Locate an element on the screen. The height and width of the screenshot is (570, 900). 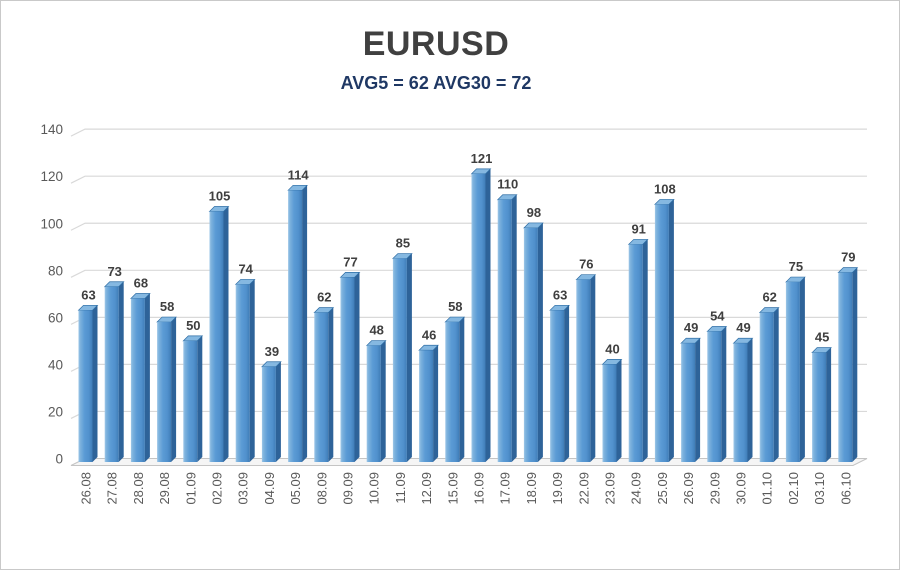
bar-value-label: 48 is located at coordinates (376, 330).